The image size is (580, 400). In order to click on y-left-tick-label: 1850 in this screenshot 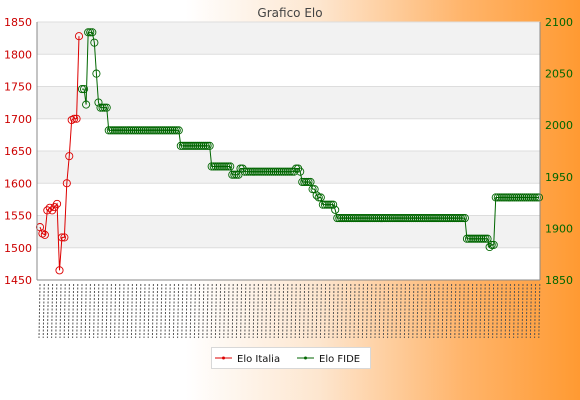, I will do `click(18, 22)`.